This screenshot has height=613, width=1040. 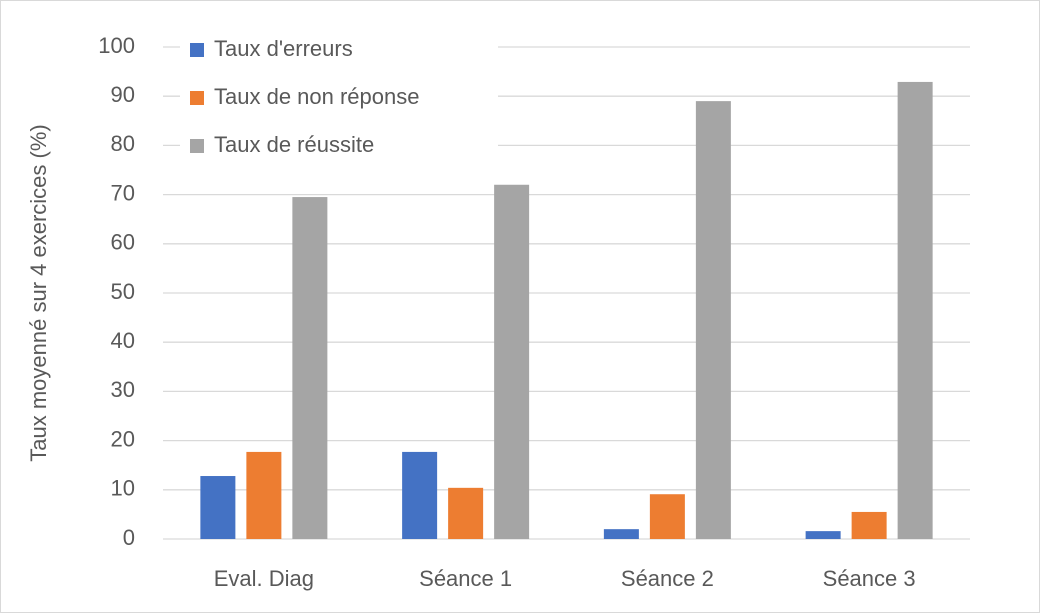 What do you see at coordinates (123, 192) in the screenshot?
I see `y-tick-label: 70` at bounding box center [123, 192].